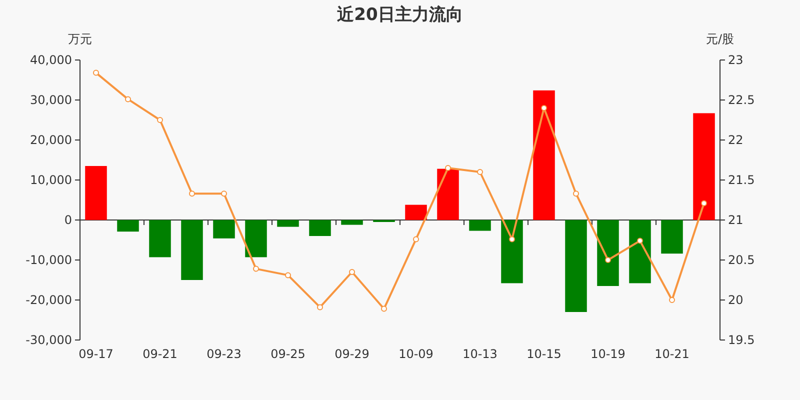  I want to click on y-tick-label: -10,000, so click(49, 260).